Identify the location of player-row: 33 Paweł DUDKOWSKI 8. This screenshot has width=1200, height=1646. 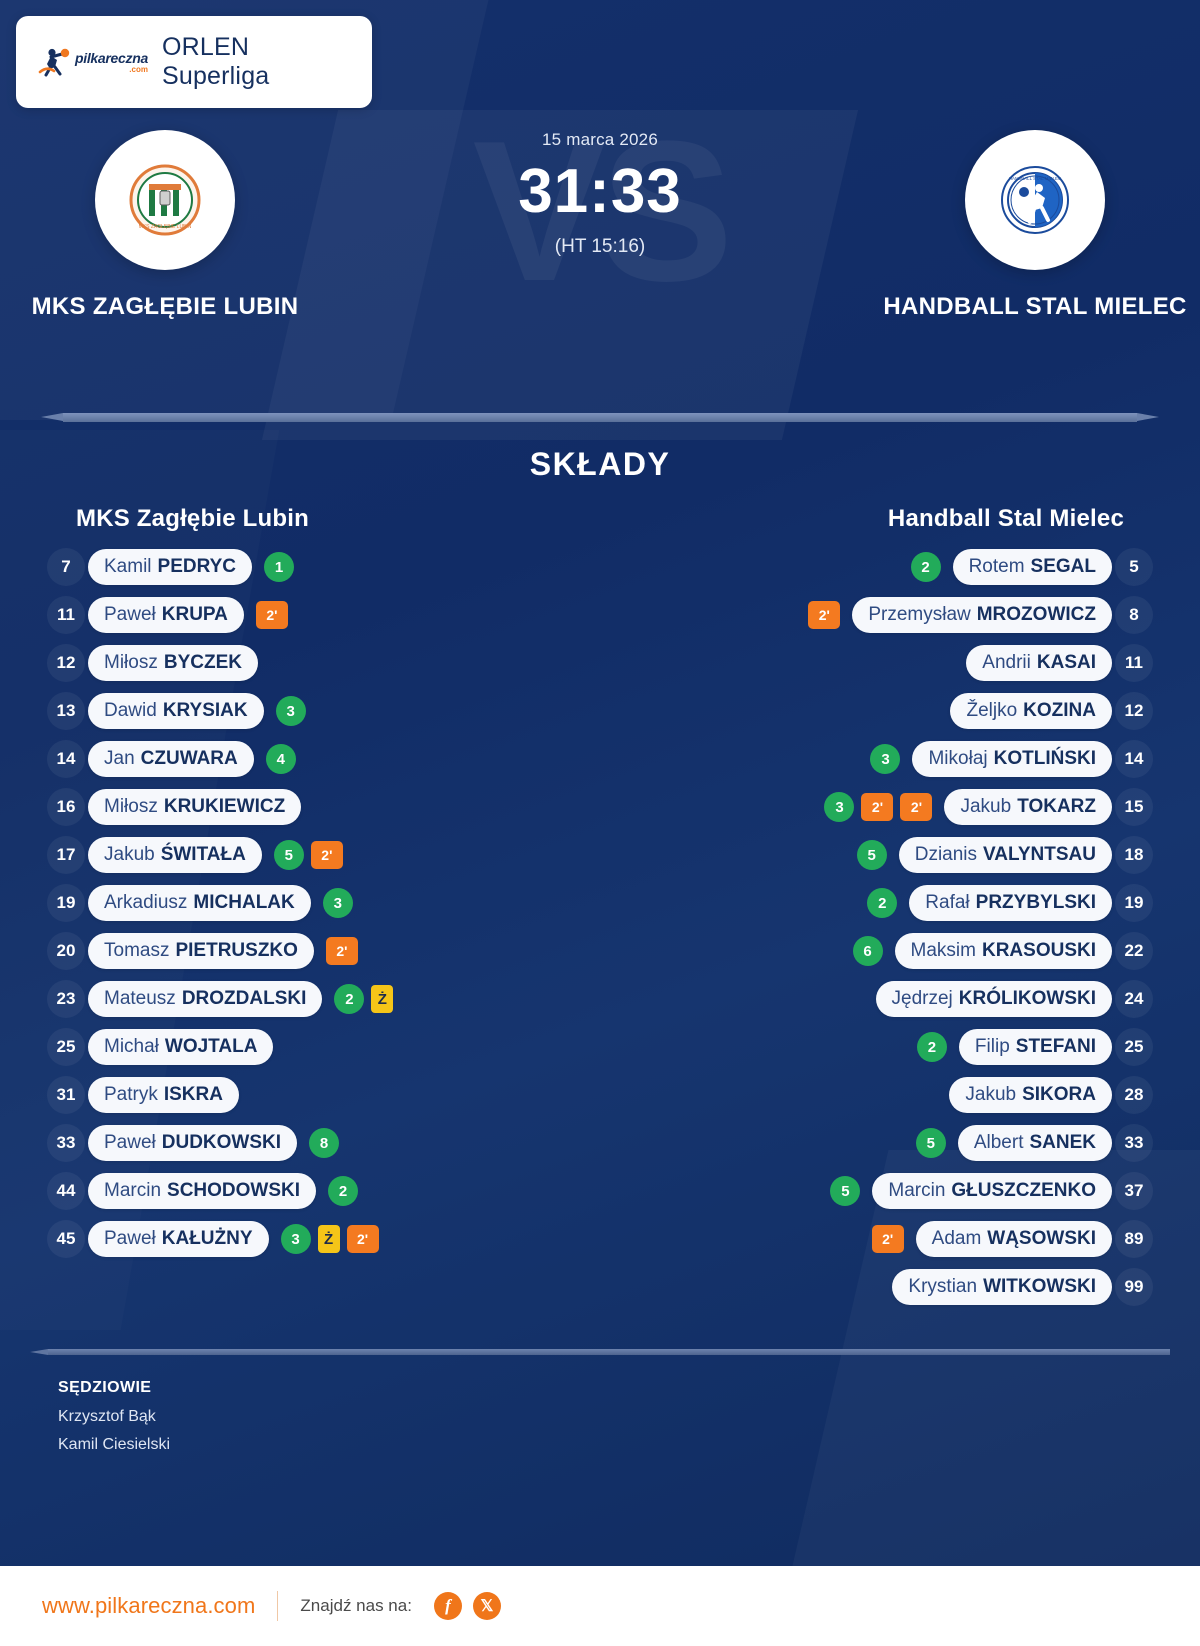
(304, 1143).